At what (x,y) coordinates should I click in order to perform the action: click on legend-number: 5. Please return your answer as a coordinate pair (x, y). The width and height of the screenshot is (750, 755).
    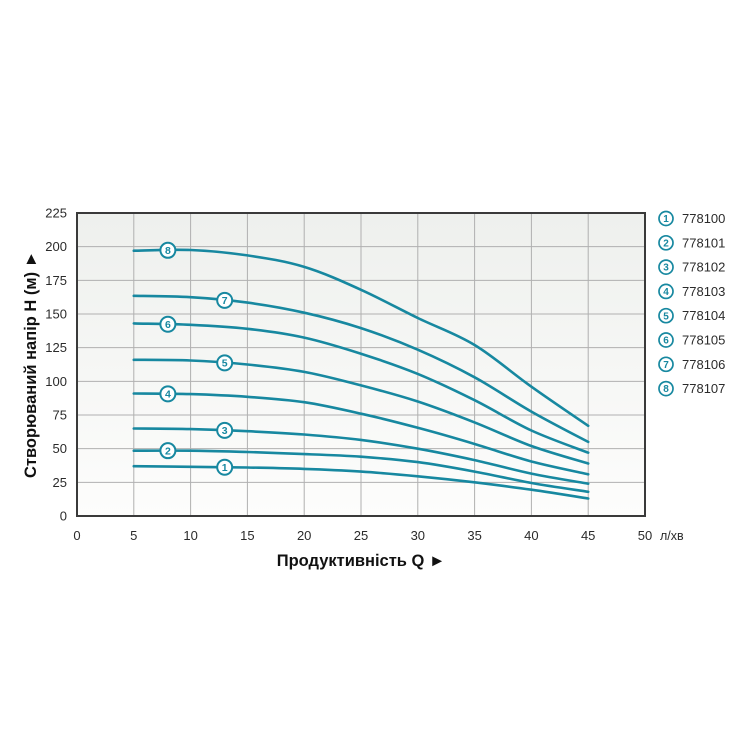
    Looking at the image, I should click on (666, 316).